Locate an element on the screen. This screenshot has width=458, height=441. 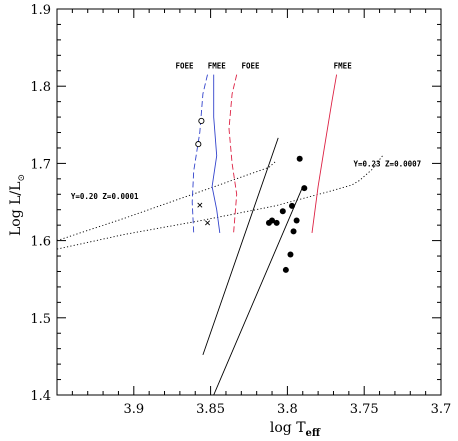
y-tick-label: 1.4 is located at coordinates (40, 396).